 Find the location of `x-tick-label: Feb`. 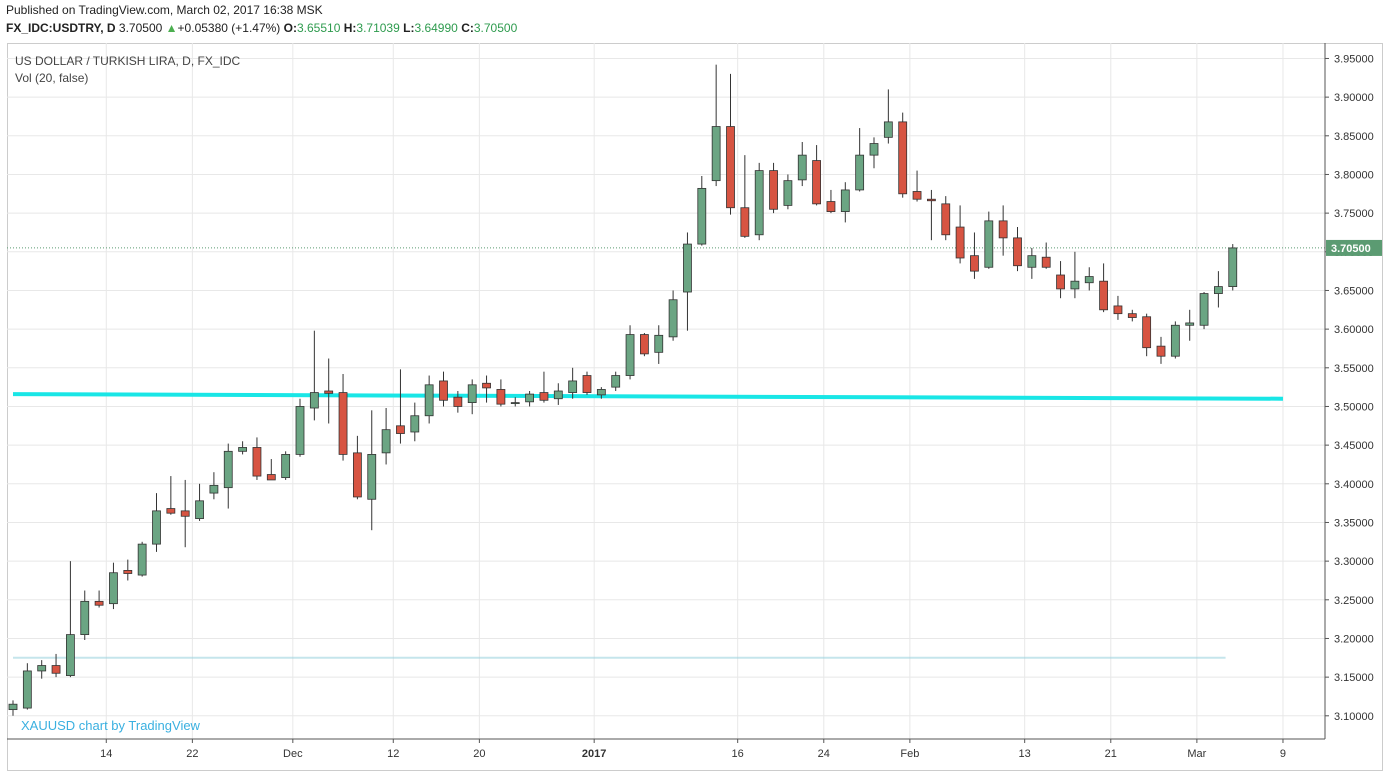

x-tick-label: Feb is located at coordinates (909, 754).